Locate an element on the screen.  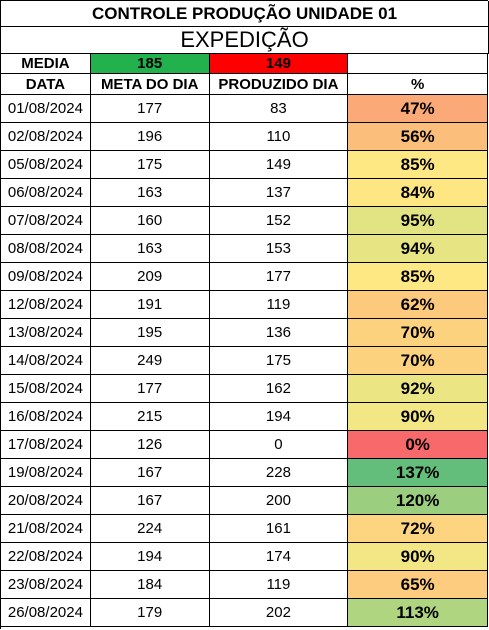
table-row: 05/08/2024 175 149 85% is located at coordinates (244, 165).